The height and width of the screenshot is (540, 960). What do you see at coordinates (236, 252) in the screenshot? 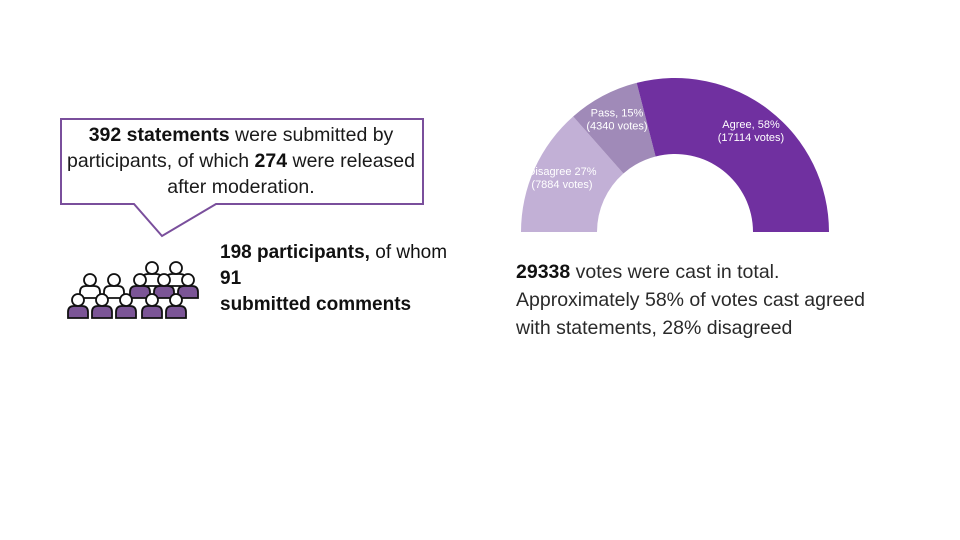
I see `participants-count: 198` at bounding box center [236, 252].